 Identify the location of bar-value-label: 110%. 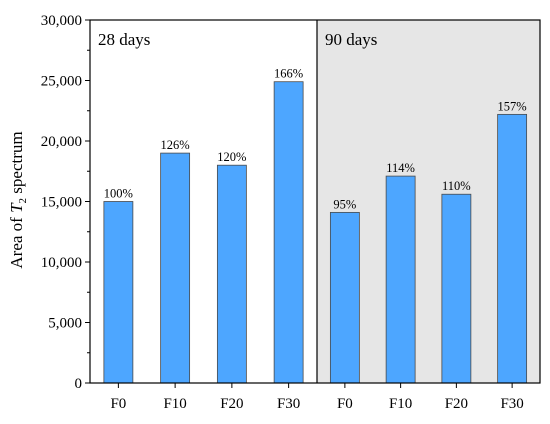
(456, 186).